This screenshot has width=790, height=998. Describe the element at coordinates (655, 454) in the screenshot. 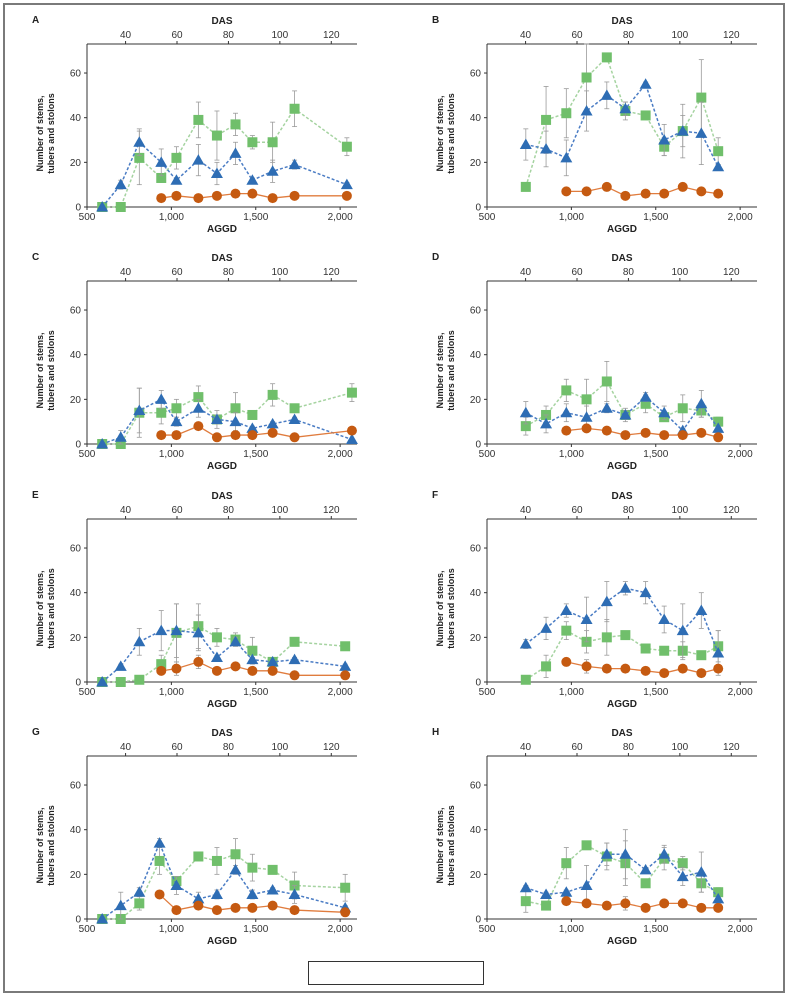

I see `x-tick-label: 1,500` at that location.